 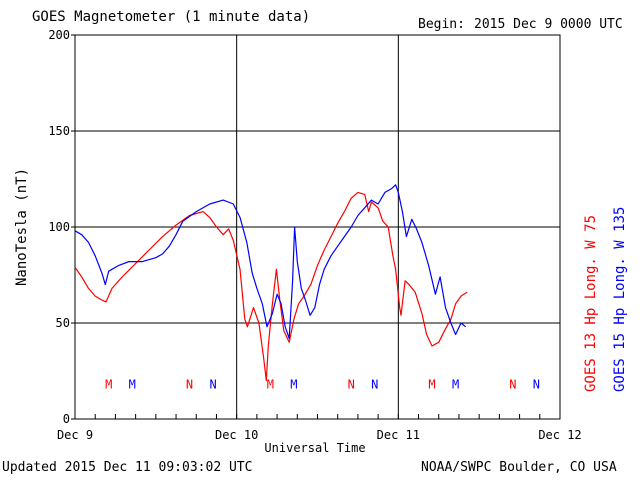 What do you see at coordinates (127, 467) in the screenshot?
I see `updated-timestamp: Updated 2015 Dec 11 09:03:02 UTC` at bounding box center [127, 467].